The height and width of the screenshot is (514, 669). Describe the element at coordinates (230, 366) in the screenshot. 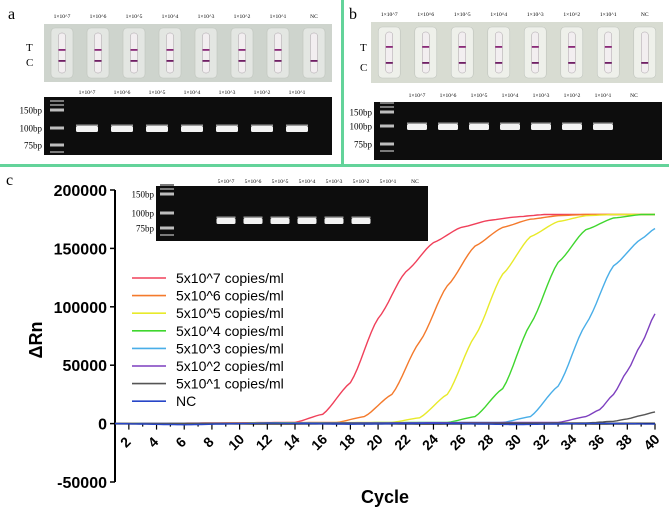

I see `legend-label: 5x10^2 copies/ml` at that location.